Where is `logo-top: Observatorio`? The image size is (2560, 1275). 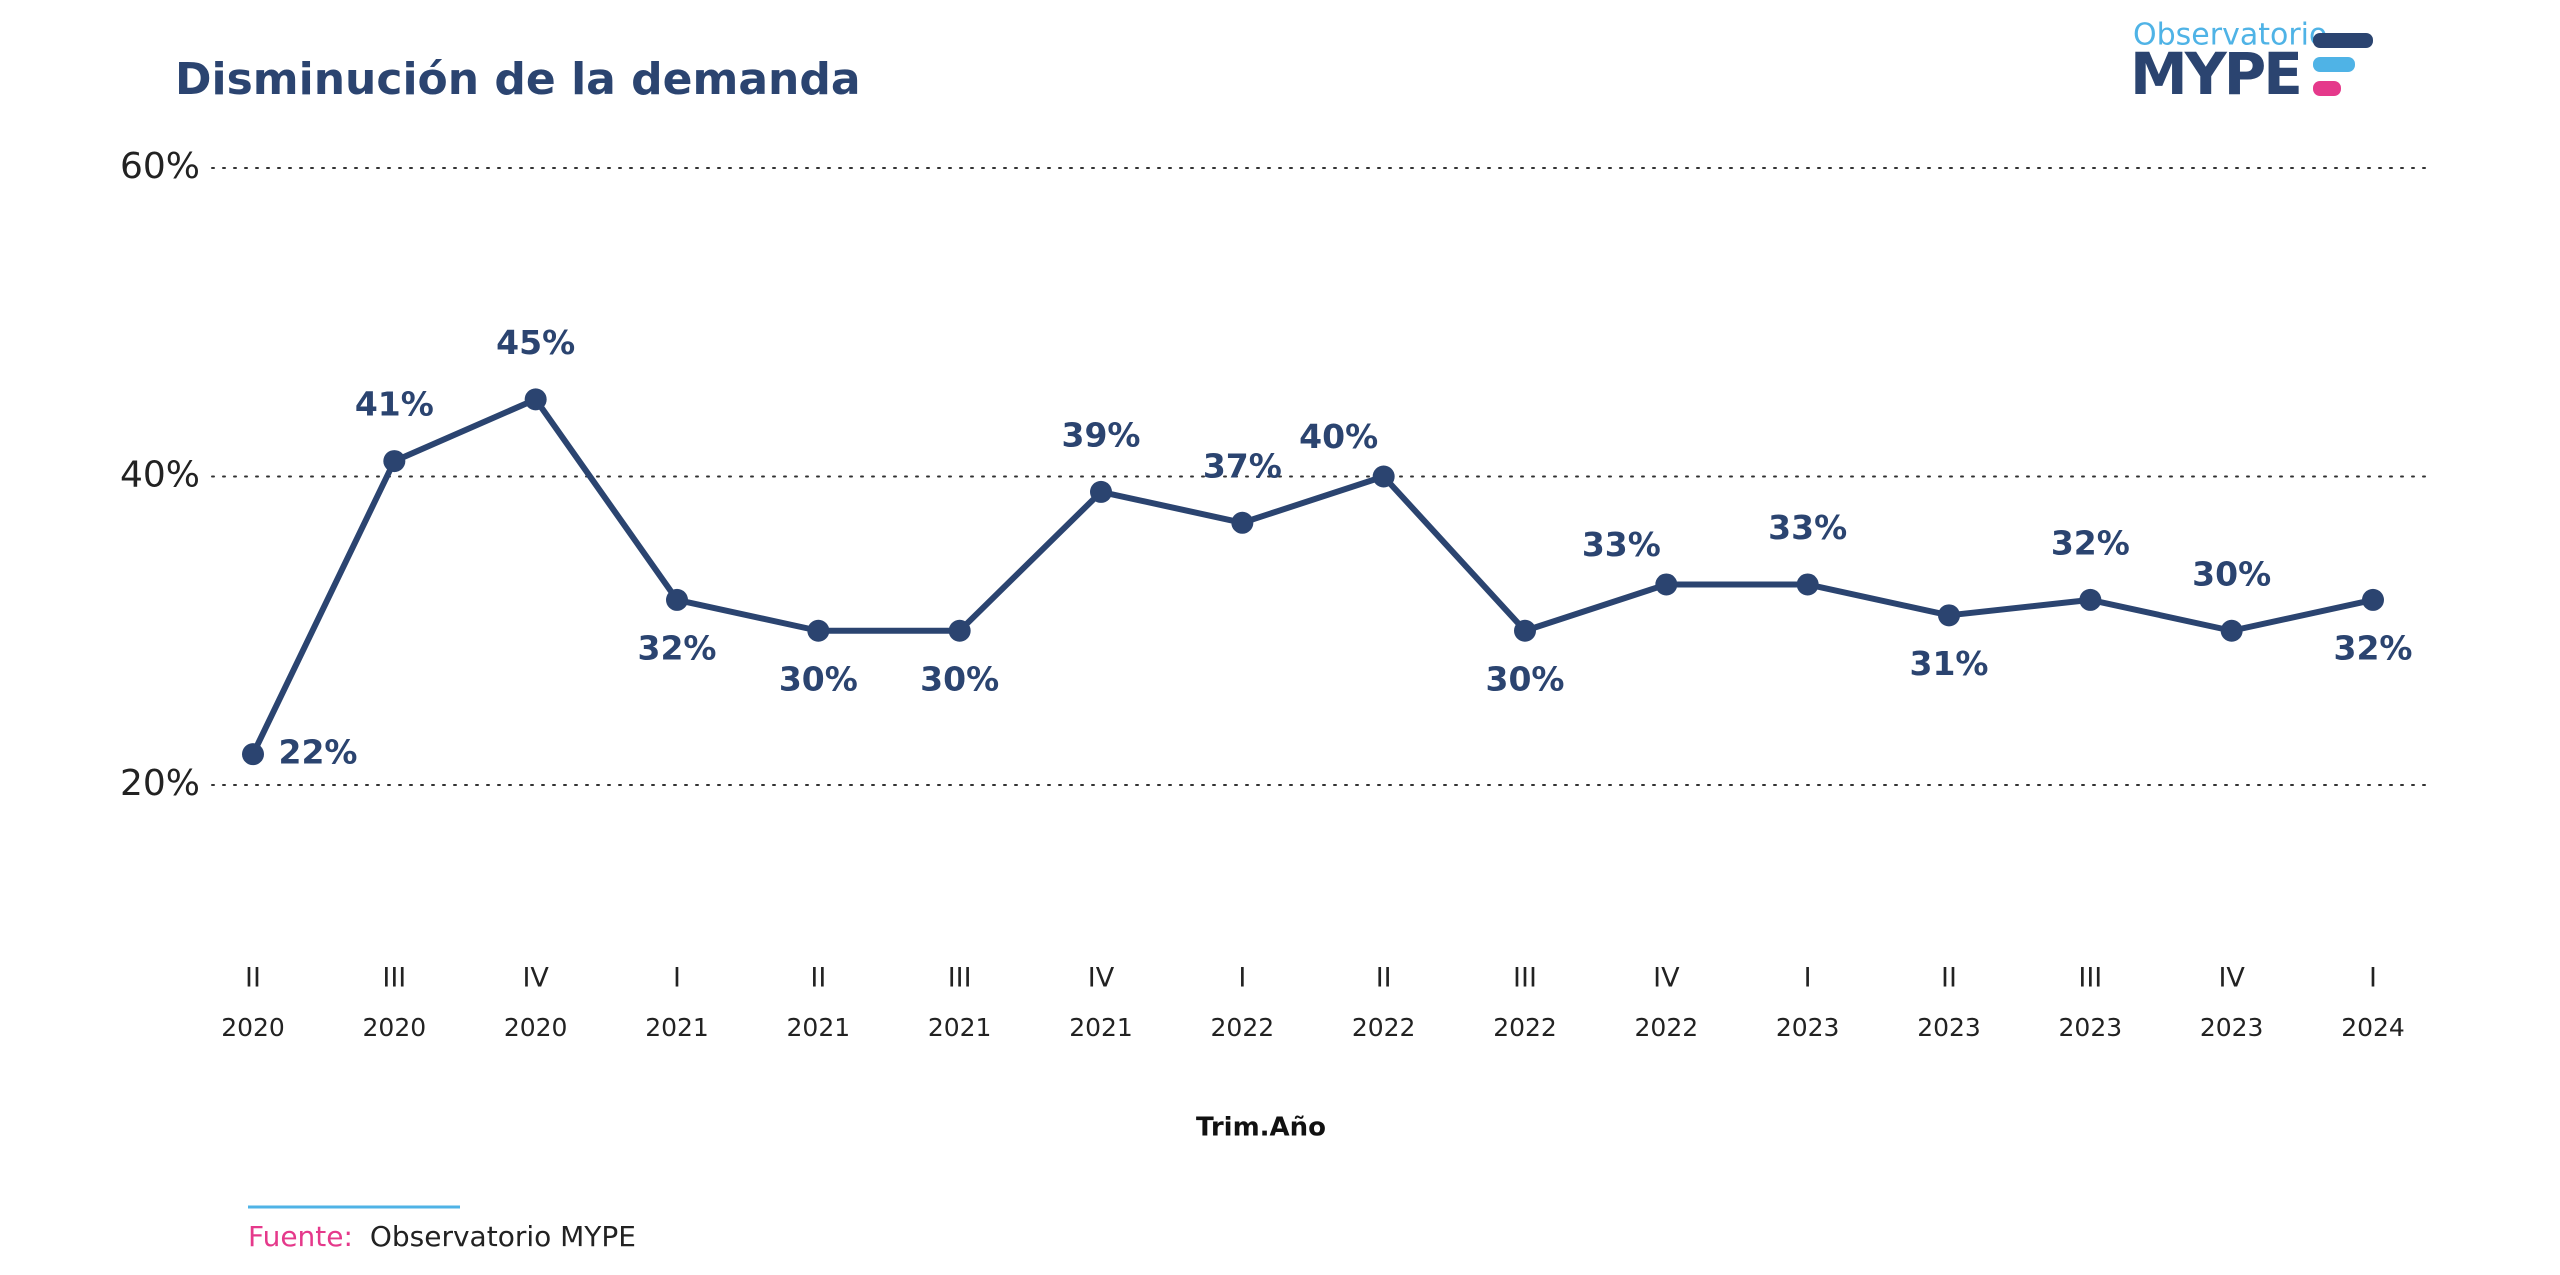
logo-top: Observatorio is located at coordinates (2230, 35).